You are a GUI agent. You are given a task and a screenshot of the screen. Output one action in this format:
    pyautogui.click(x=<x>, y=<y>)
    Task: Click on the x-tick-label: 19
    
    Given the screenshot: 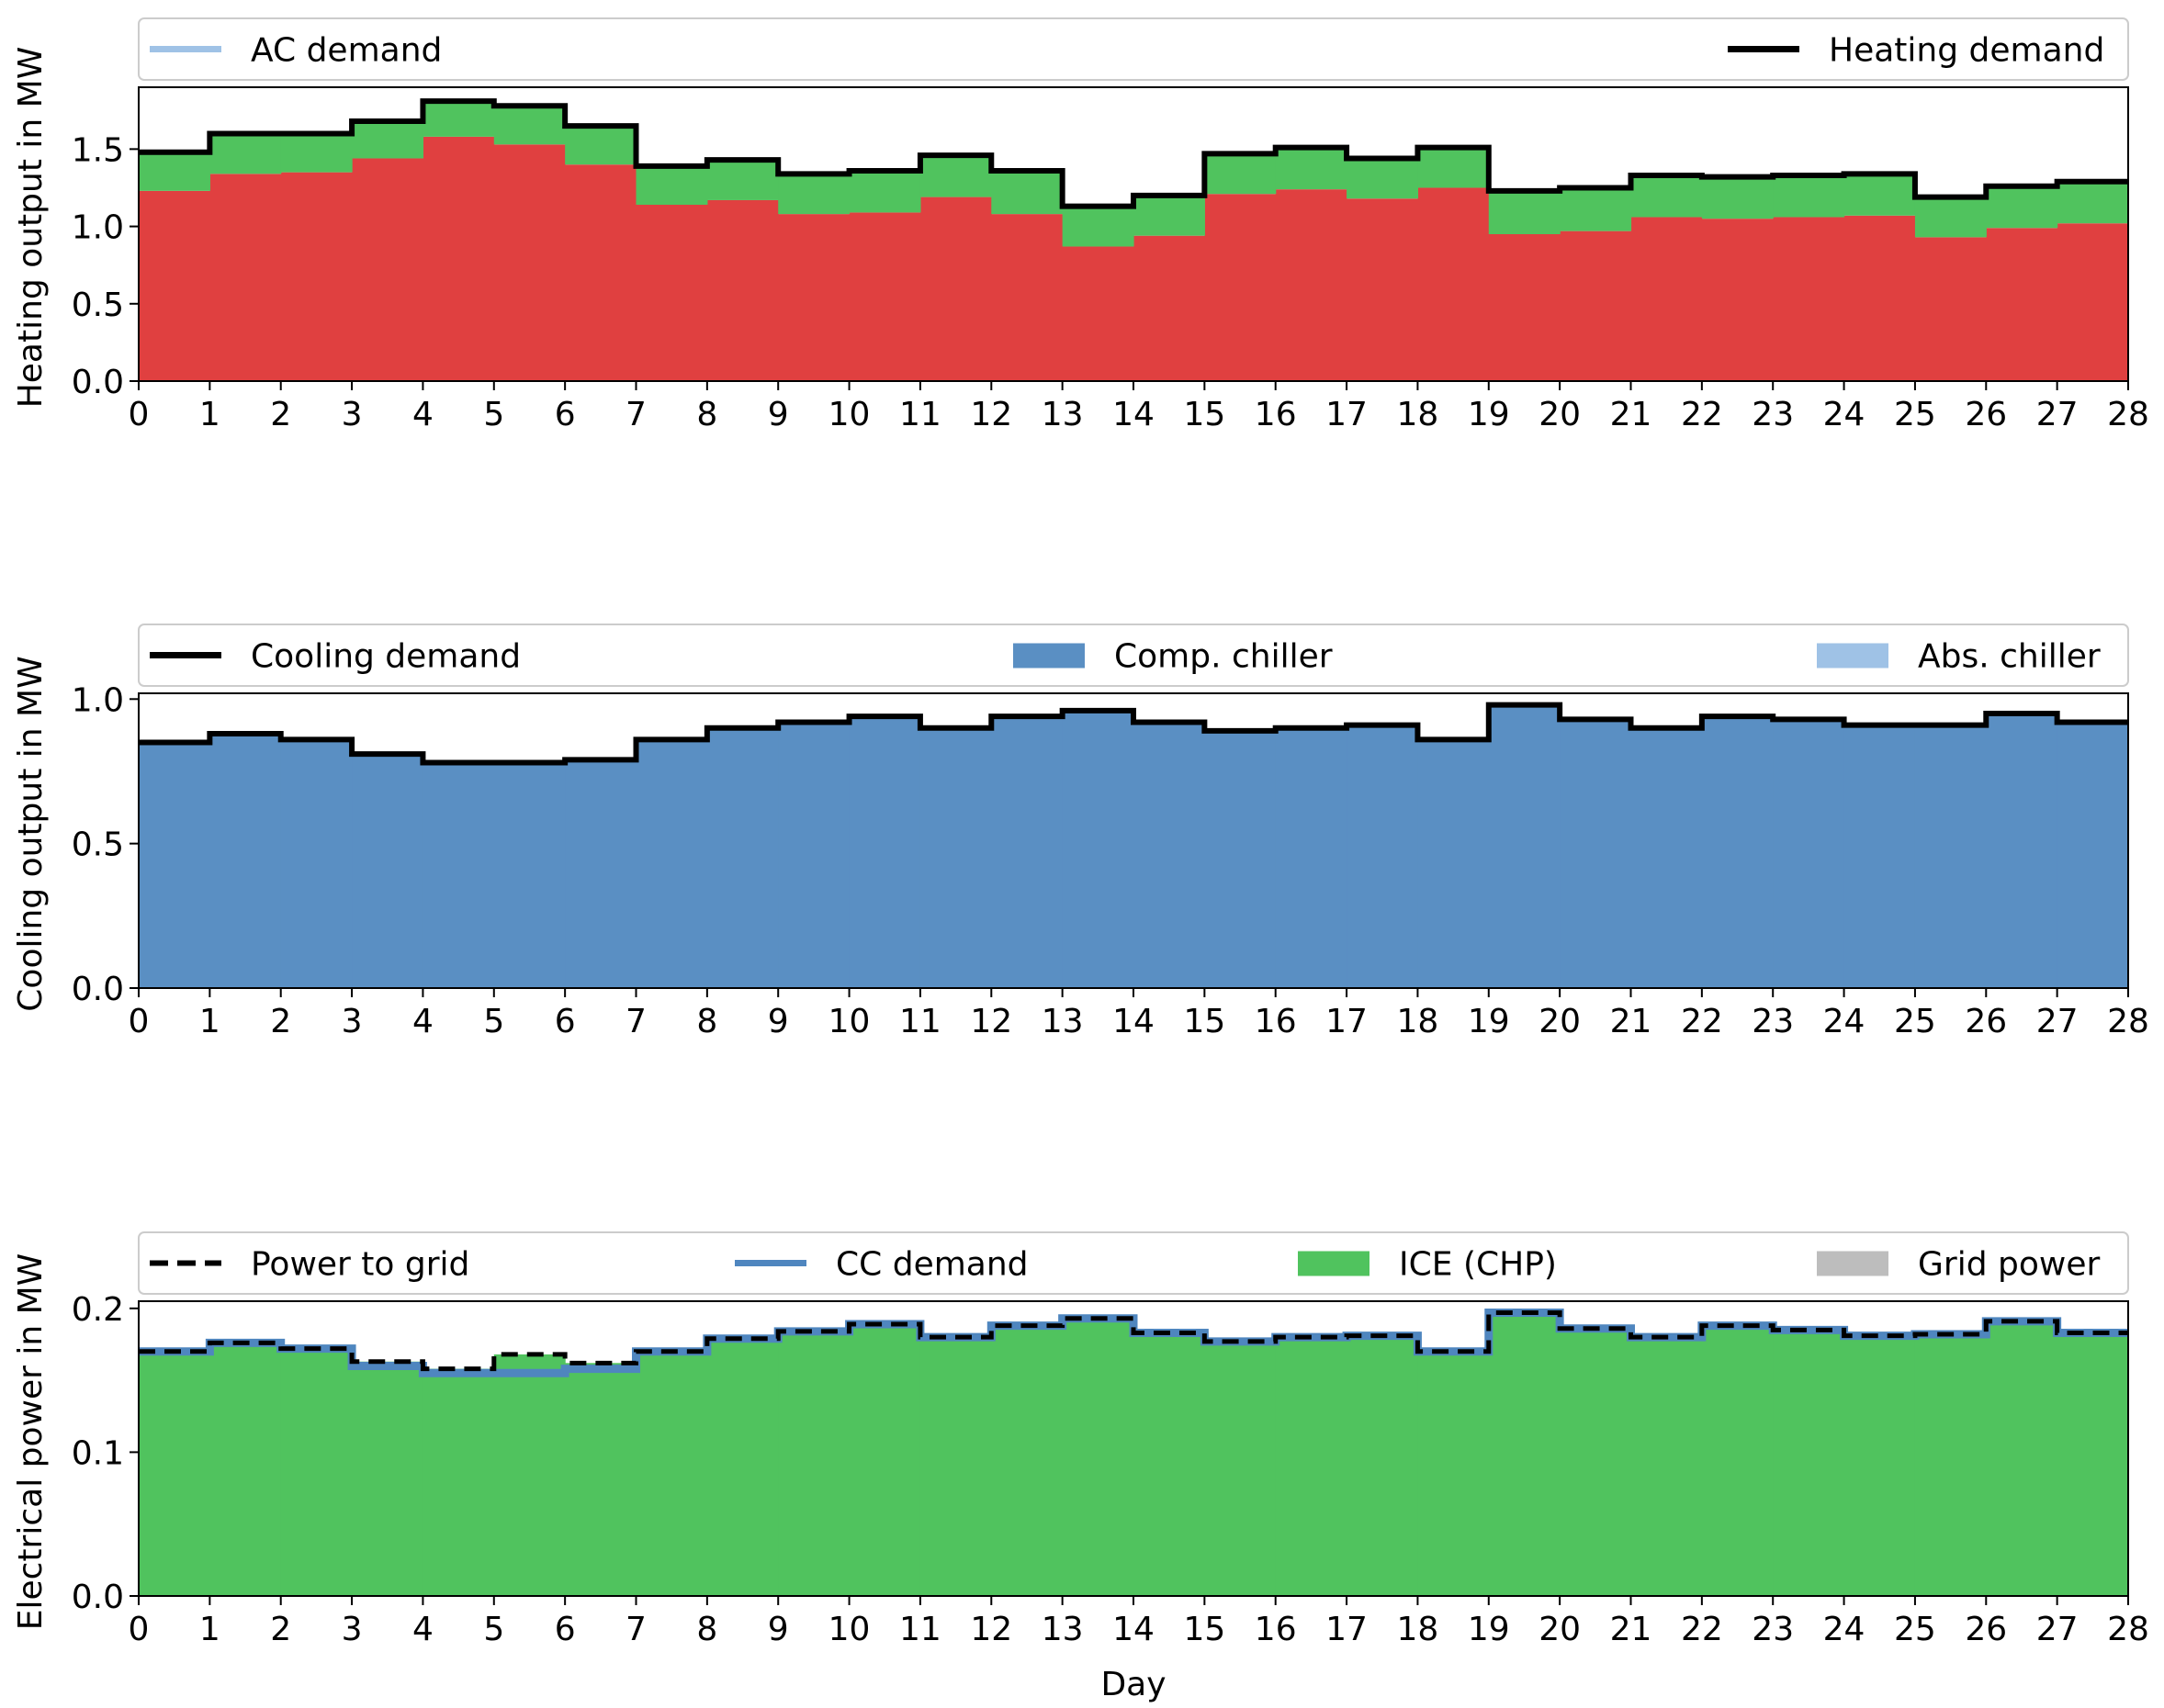 What is the action you would take?
    pyautogui.click(x=1489, y=415)
    